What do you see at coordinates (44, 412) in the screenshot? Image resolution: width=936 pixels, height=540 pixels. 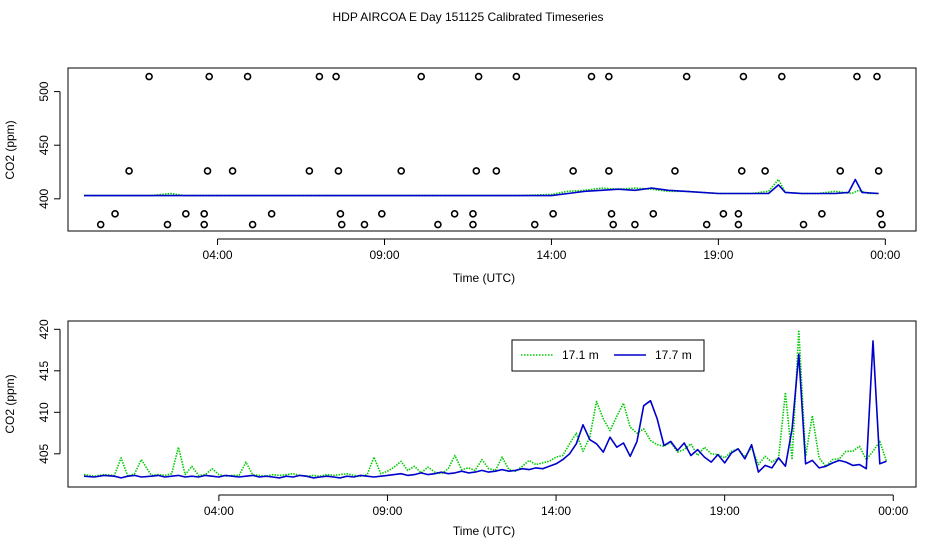 I see `y-tick-label: 410` at bounding box center [44, 412].